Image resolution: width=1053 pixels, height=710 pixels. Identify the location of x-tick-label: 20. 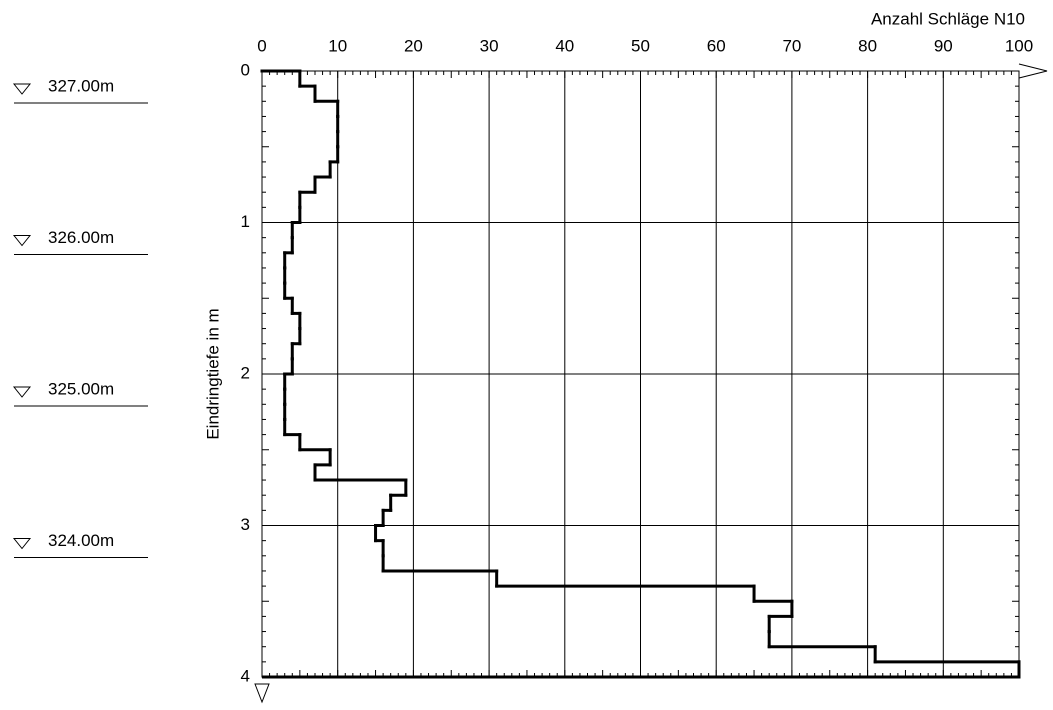
(413, 45).